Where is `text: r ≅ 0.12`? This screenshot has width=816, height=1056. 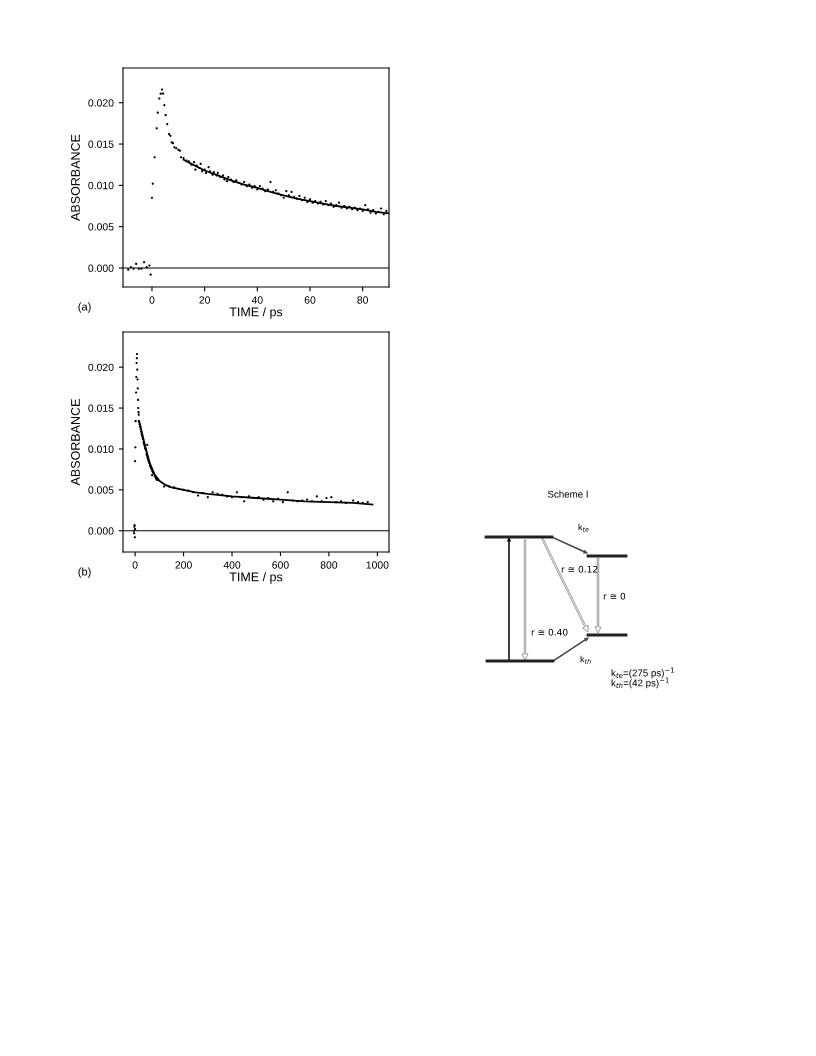
text: r ≅ 0.12 is located at coordinates (579, 569).